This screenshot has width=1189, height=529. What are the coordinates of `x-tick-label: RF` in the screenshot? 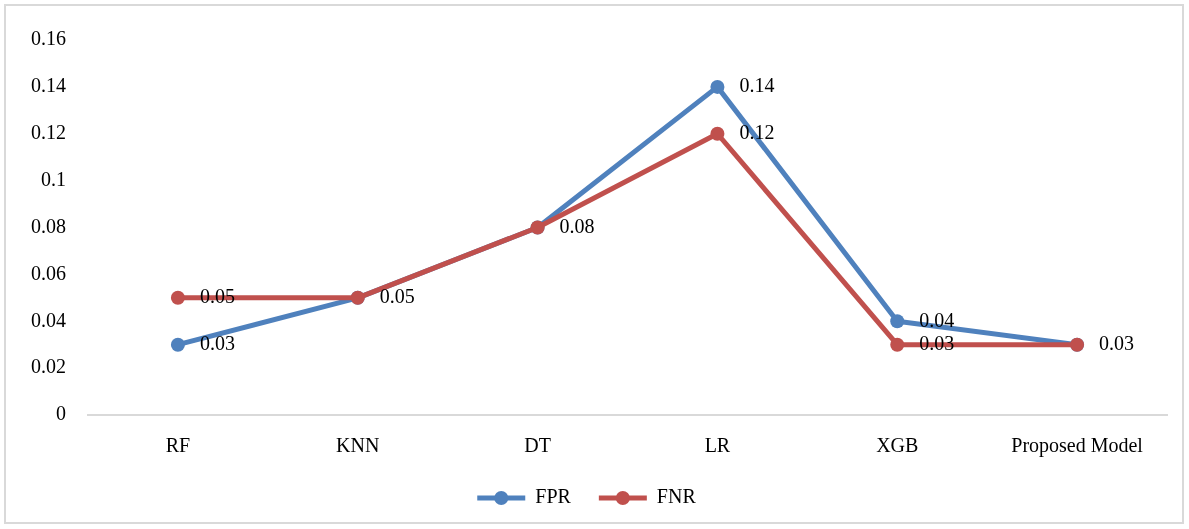 It's located at (178, 445).